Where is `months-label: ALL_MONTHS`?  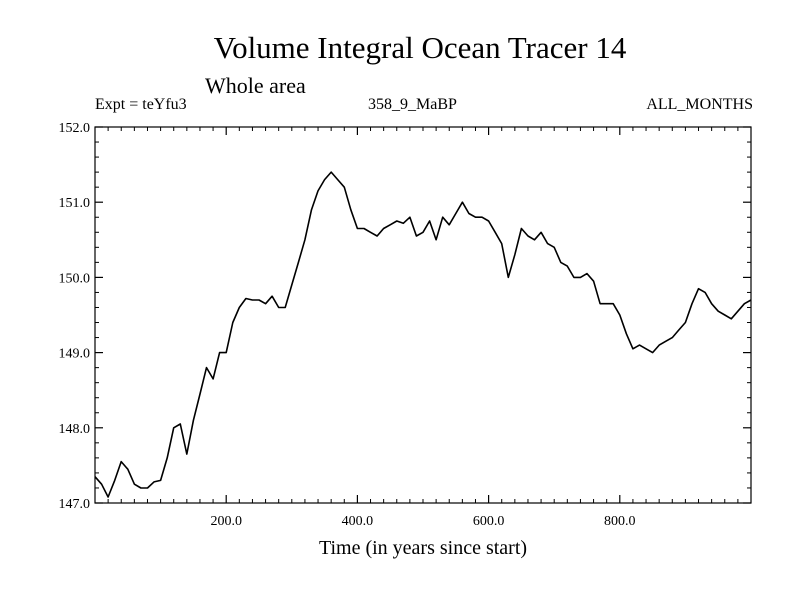
months-label: ALL_MONTHS is located at coordinates (699, 104).